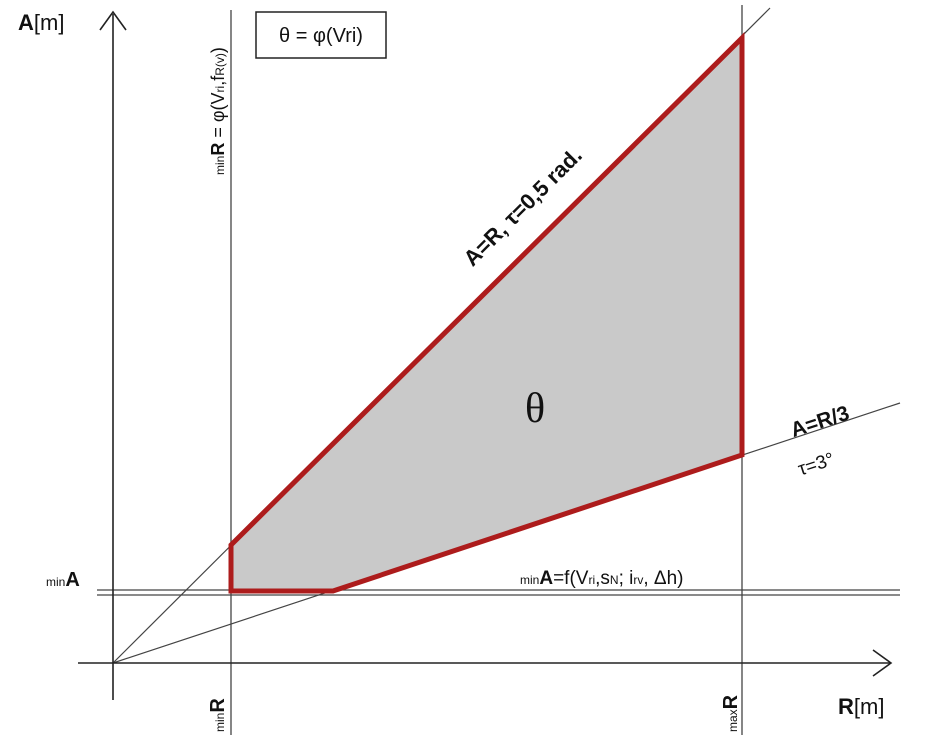 The image size is (927, 742). What do you see at coordinates (113, 20) in the screenshot?
I see `y-arrow` at bounding box center [113, 20].